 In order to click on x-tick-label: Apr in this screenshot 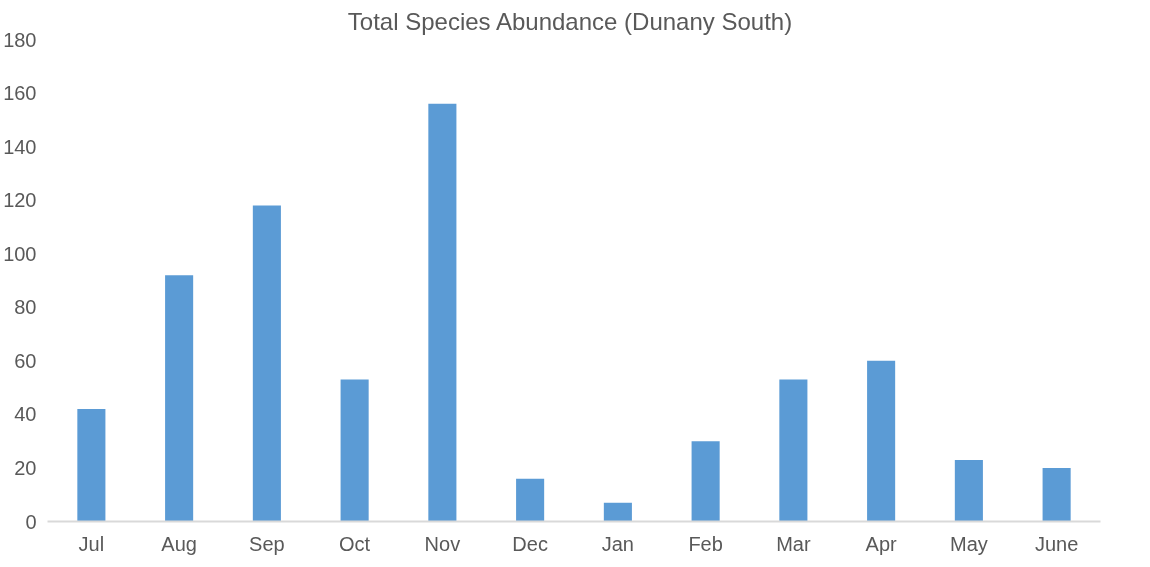, I will do `click(881, 543)`.